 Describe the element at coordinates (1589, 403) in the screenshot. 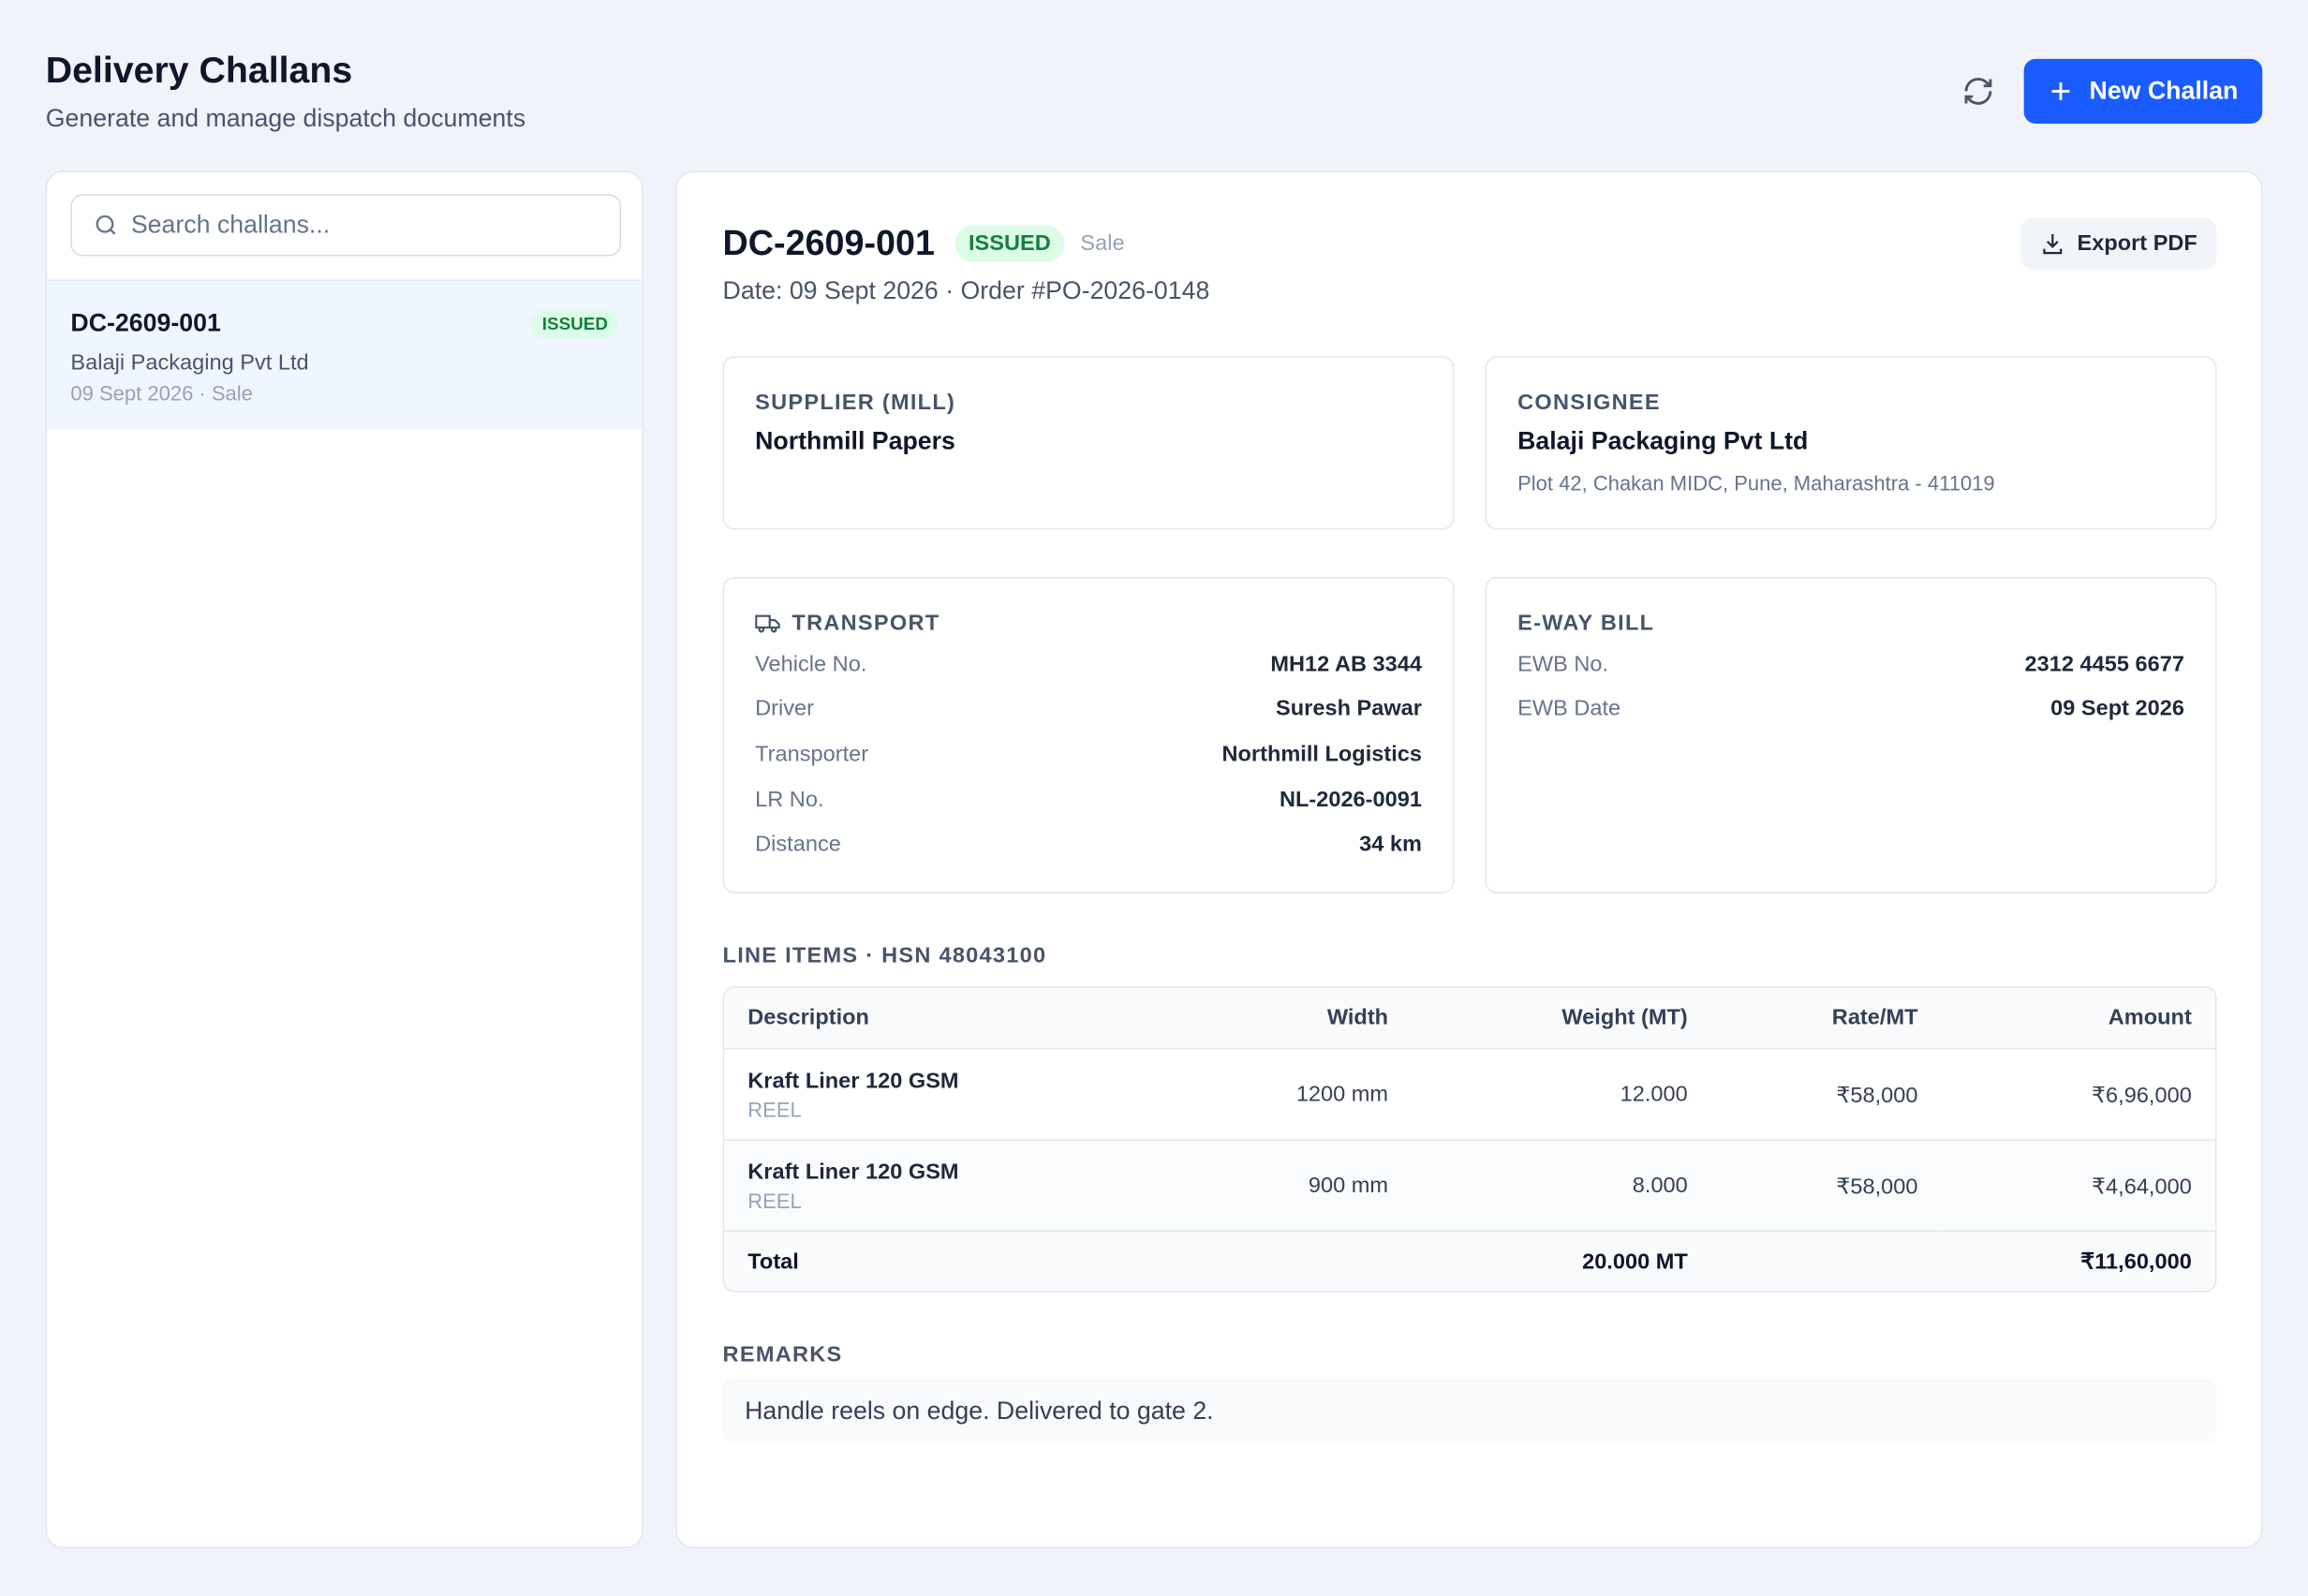

I see `card-label: CONSIGNEE` at that location.